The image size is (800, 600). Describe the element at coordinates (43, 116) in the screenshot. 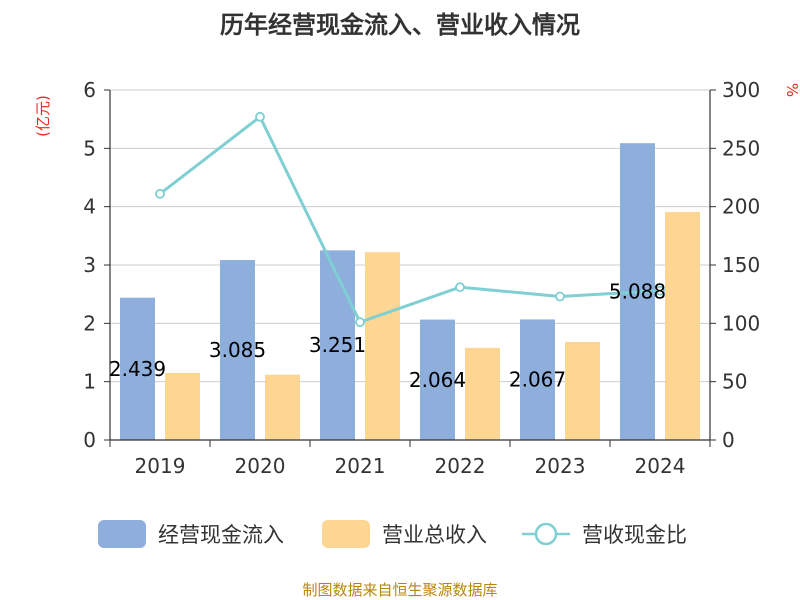

I see `left-axis-unit: (亿元)` at that location.